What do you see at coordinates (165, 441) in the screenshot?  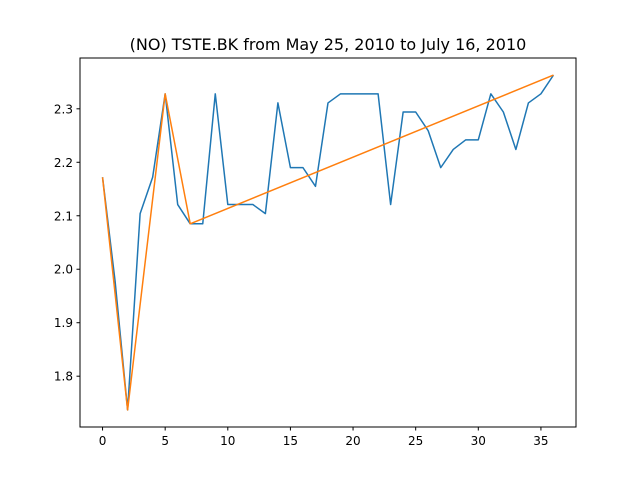 I see `x-tick-label: 5` at bounding box center [165, 441].